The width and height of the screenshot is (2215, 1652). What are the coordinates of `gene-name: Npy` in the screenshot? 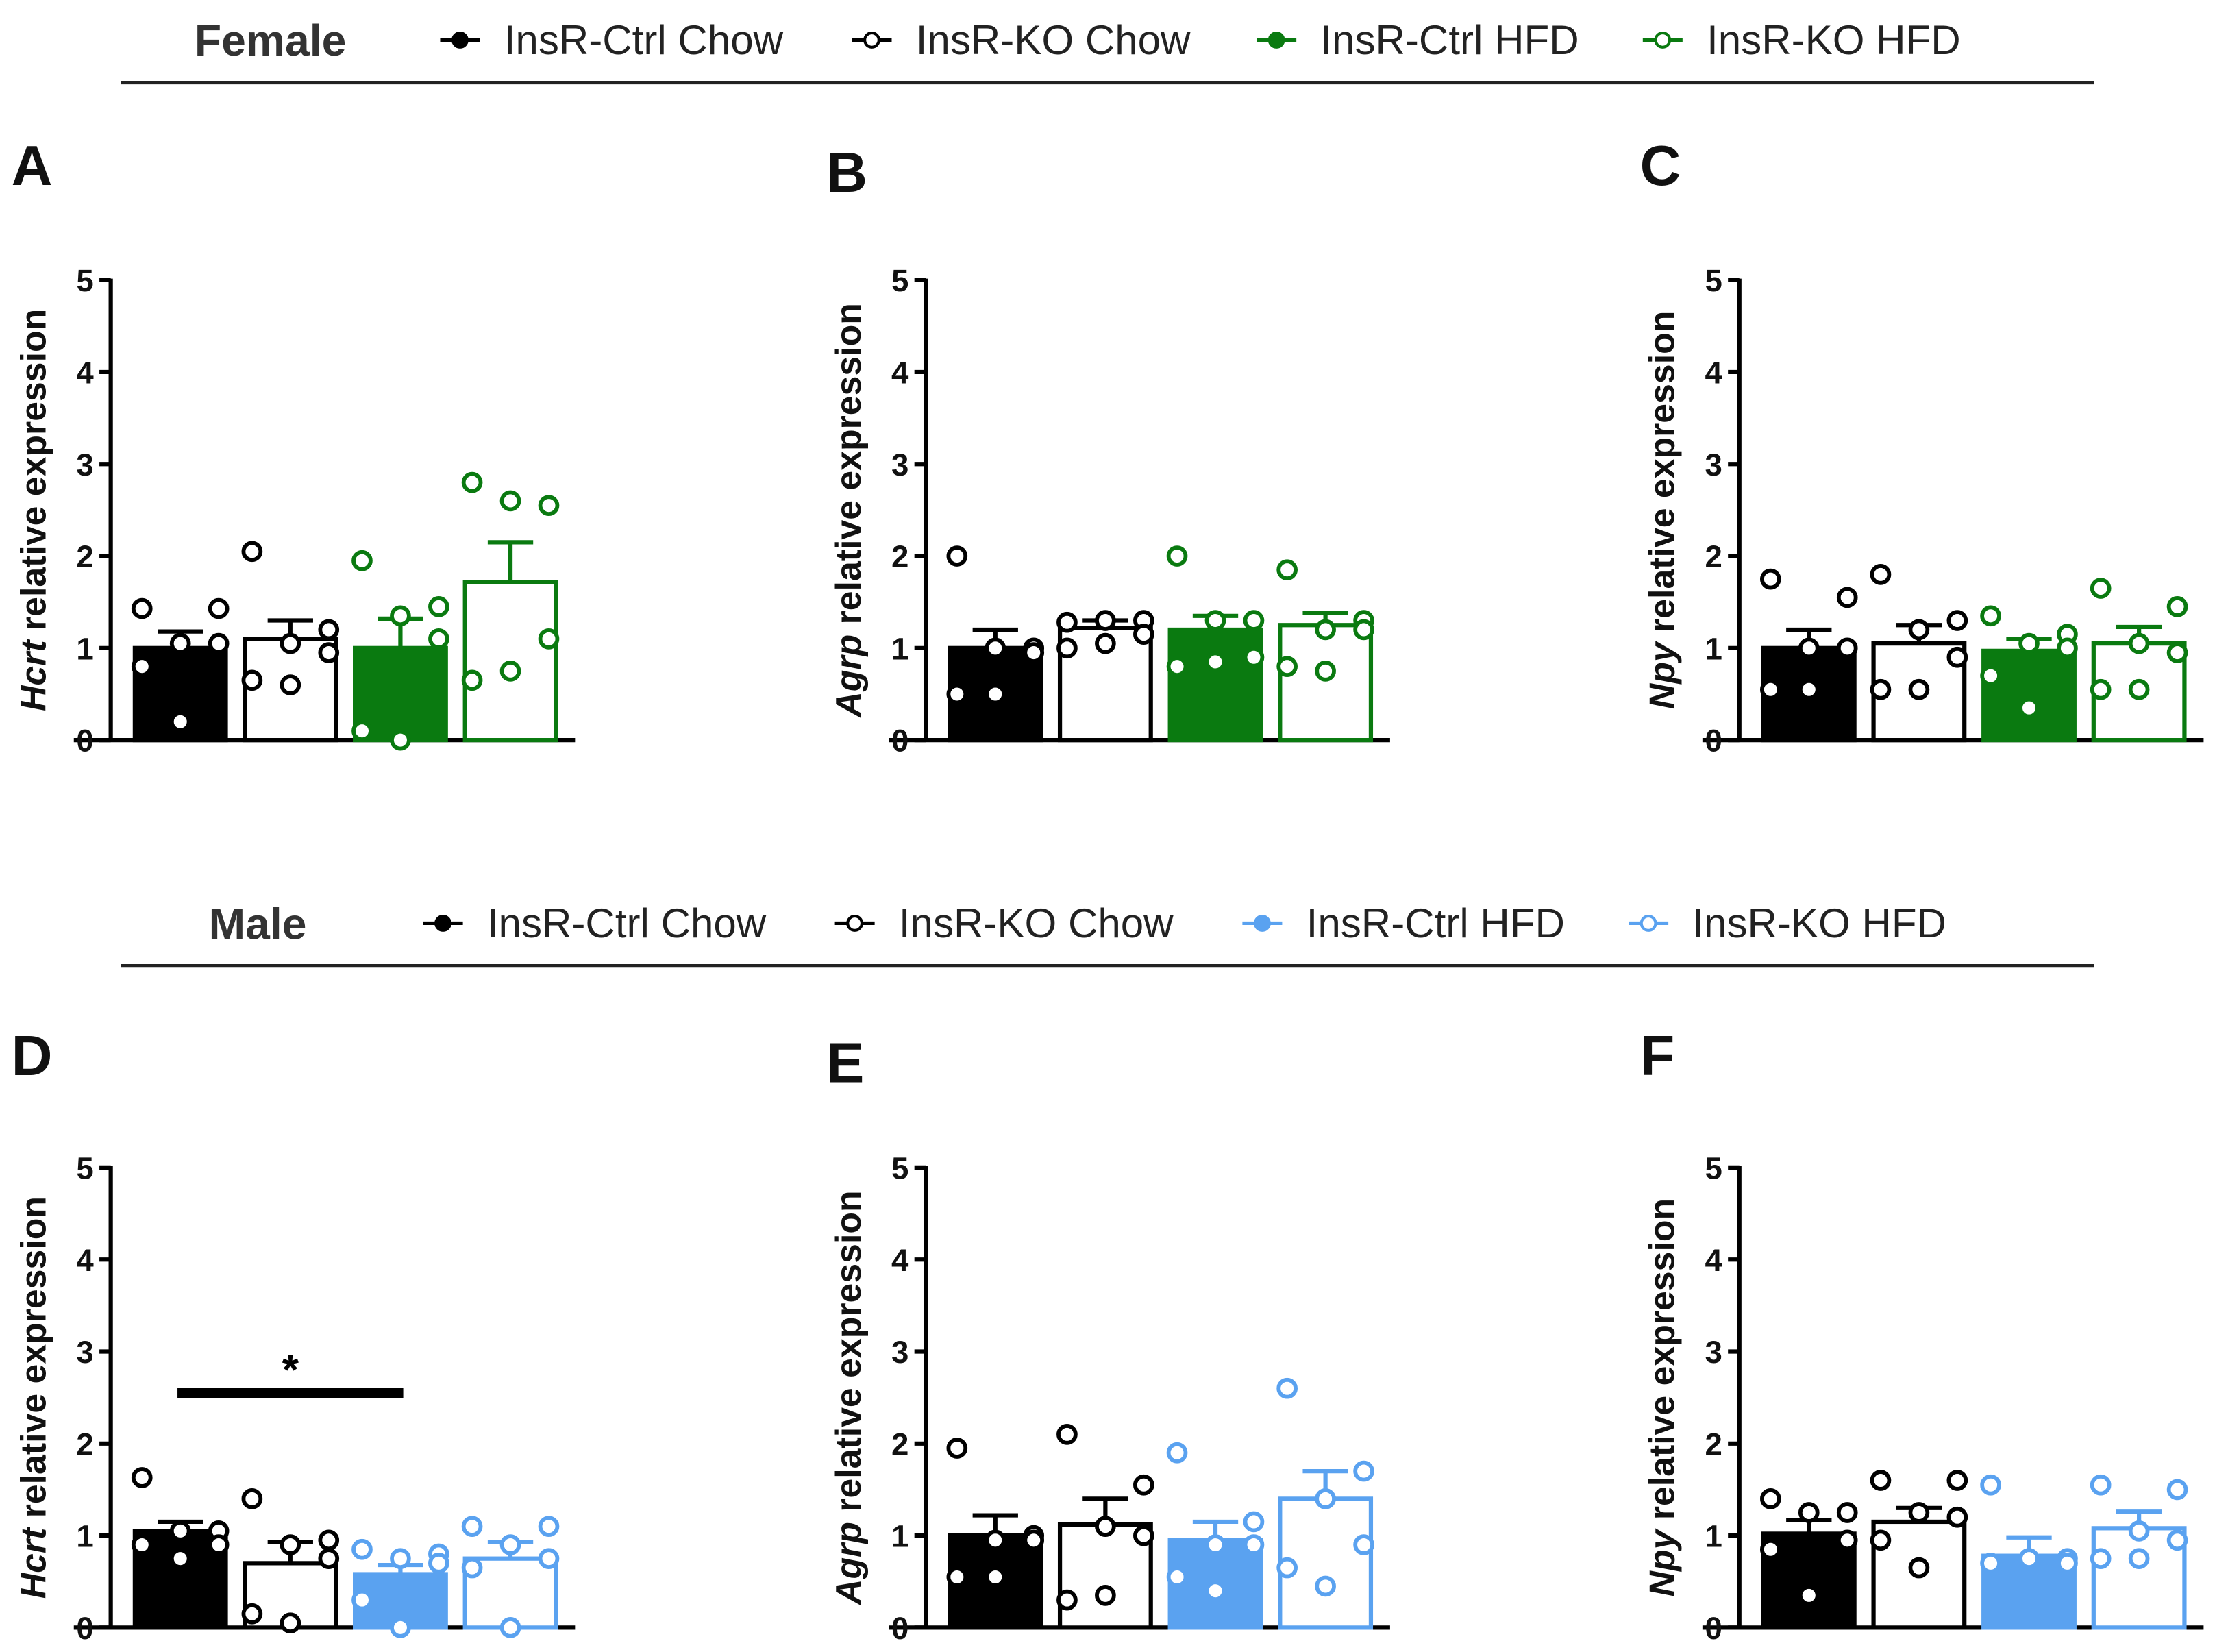 It's located at (1661, 1562).